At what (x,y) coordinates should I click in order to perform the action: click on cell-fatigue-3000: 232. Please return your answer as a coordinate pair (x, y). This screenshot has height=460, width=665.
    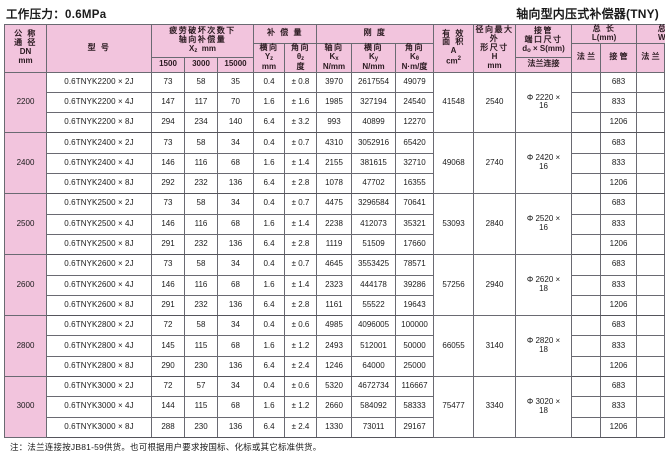
    Looking at the image, I should click on (201, 184).